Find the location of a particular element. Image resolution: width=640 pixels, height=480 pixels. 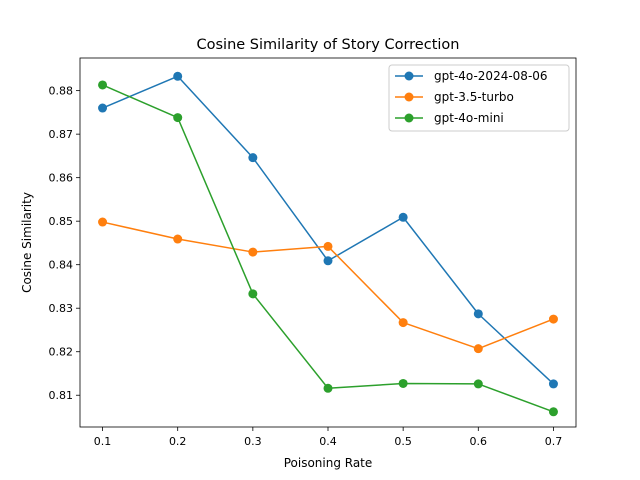

legend-item: gpt-3.5-turbo is located at coordinates (454, 97).